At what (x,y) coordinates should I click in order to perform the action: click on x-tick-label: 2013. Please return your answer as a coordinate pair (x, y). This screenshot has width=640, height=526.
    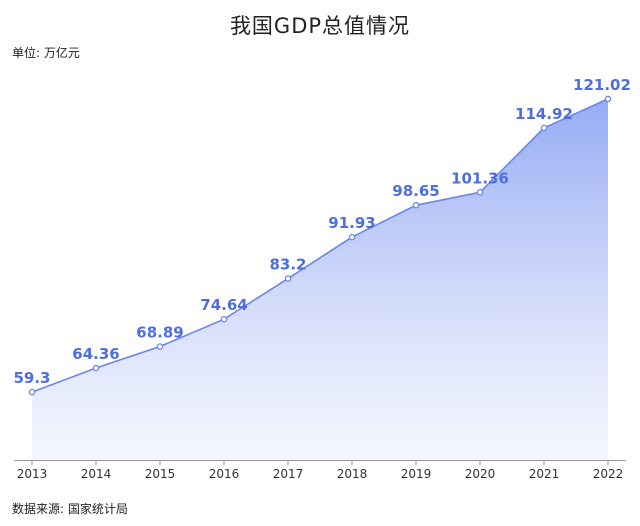
    Looking at the image, I should click on (32, 474).